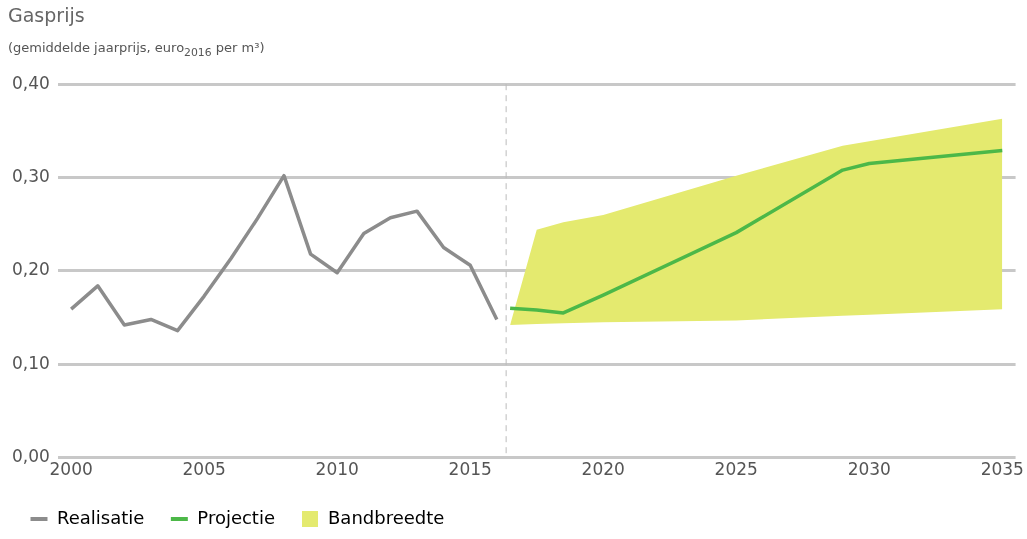 This screenshot has height=539, width=1027. What do you see at coordinates (386, 517) in the screenshot?
I see `legend-label: Bandbreedte` at bounding box center [386, 517].